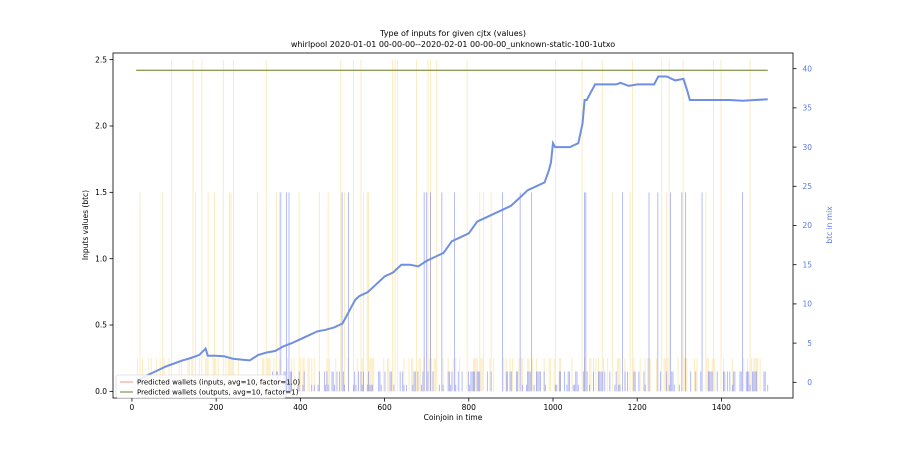  What do you see at coordinates (809, 382) in the screenshot?
I see `y2-tick-label: 0` at bounding box center [809, 382].